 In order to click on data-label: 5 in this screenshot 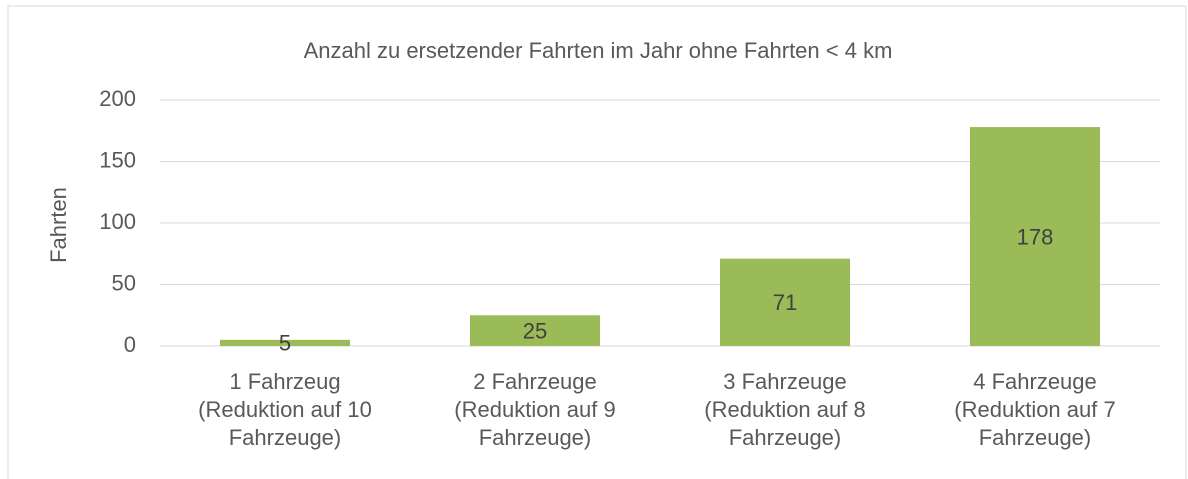, I will do `click(285, 343)`.